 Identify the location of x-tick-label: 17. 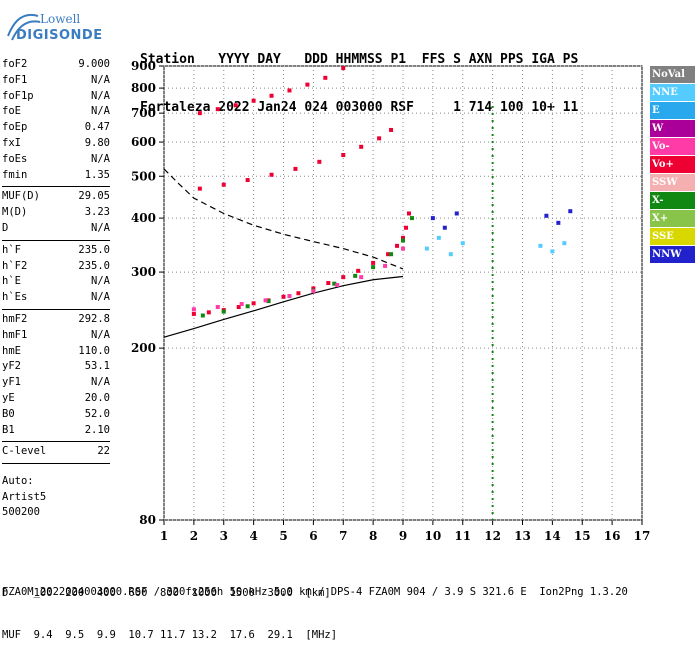
(642, 536).